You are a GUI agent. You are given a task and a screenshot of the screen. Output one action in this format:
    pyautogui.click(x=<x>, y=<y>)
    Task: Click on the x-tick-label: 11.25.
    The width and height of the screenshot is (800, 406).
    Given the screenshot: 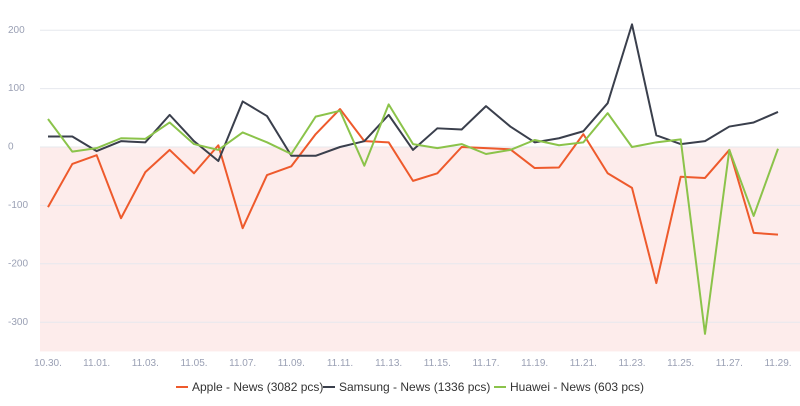 What is the action you would take?
    pyautogui.click(x=680, y=363)
    